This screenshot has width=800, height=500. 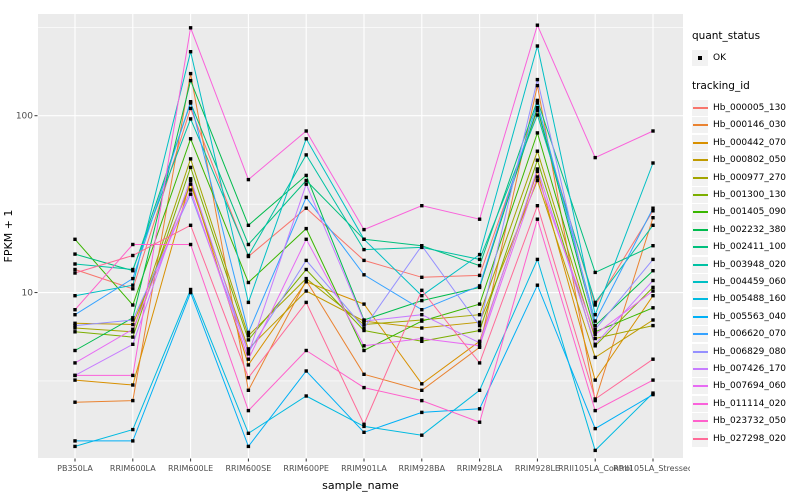 I want to click on legend-entry-Hb_003948_020: Hb_003948_020, so click(x=745, y=264).